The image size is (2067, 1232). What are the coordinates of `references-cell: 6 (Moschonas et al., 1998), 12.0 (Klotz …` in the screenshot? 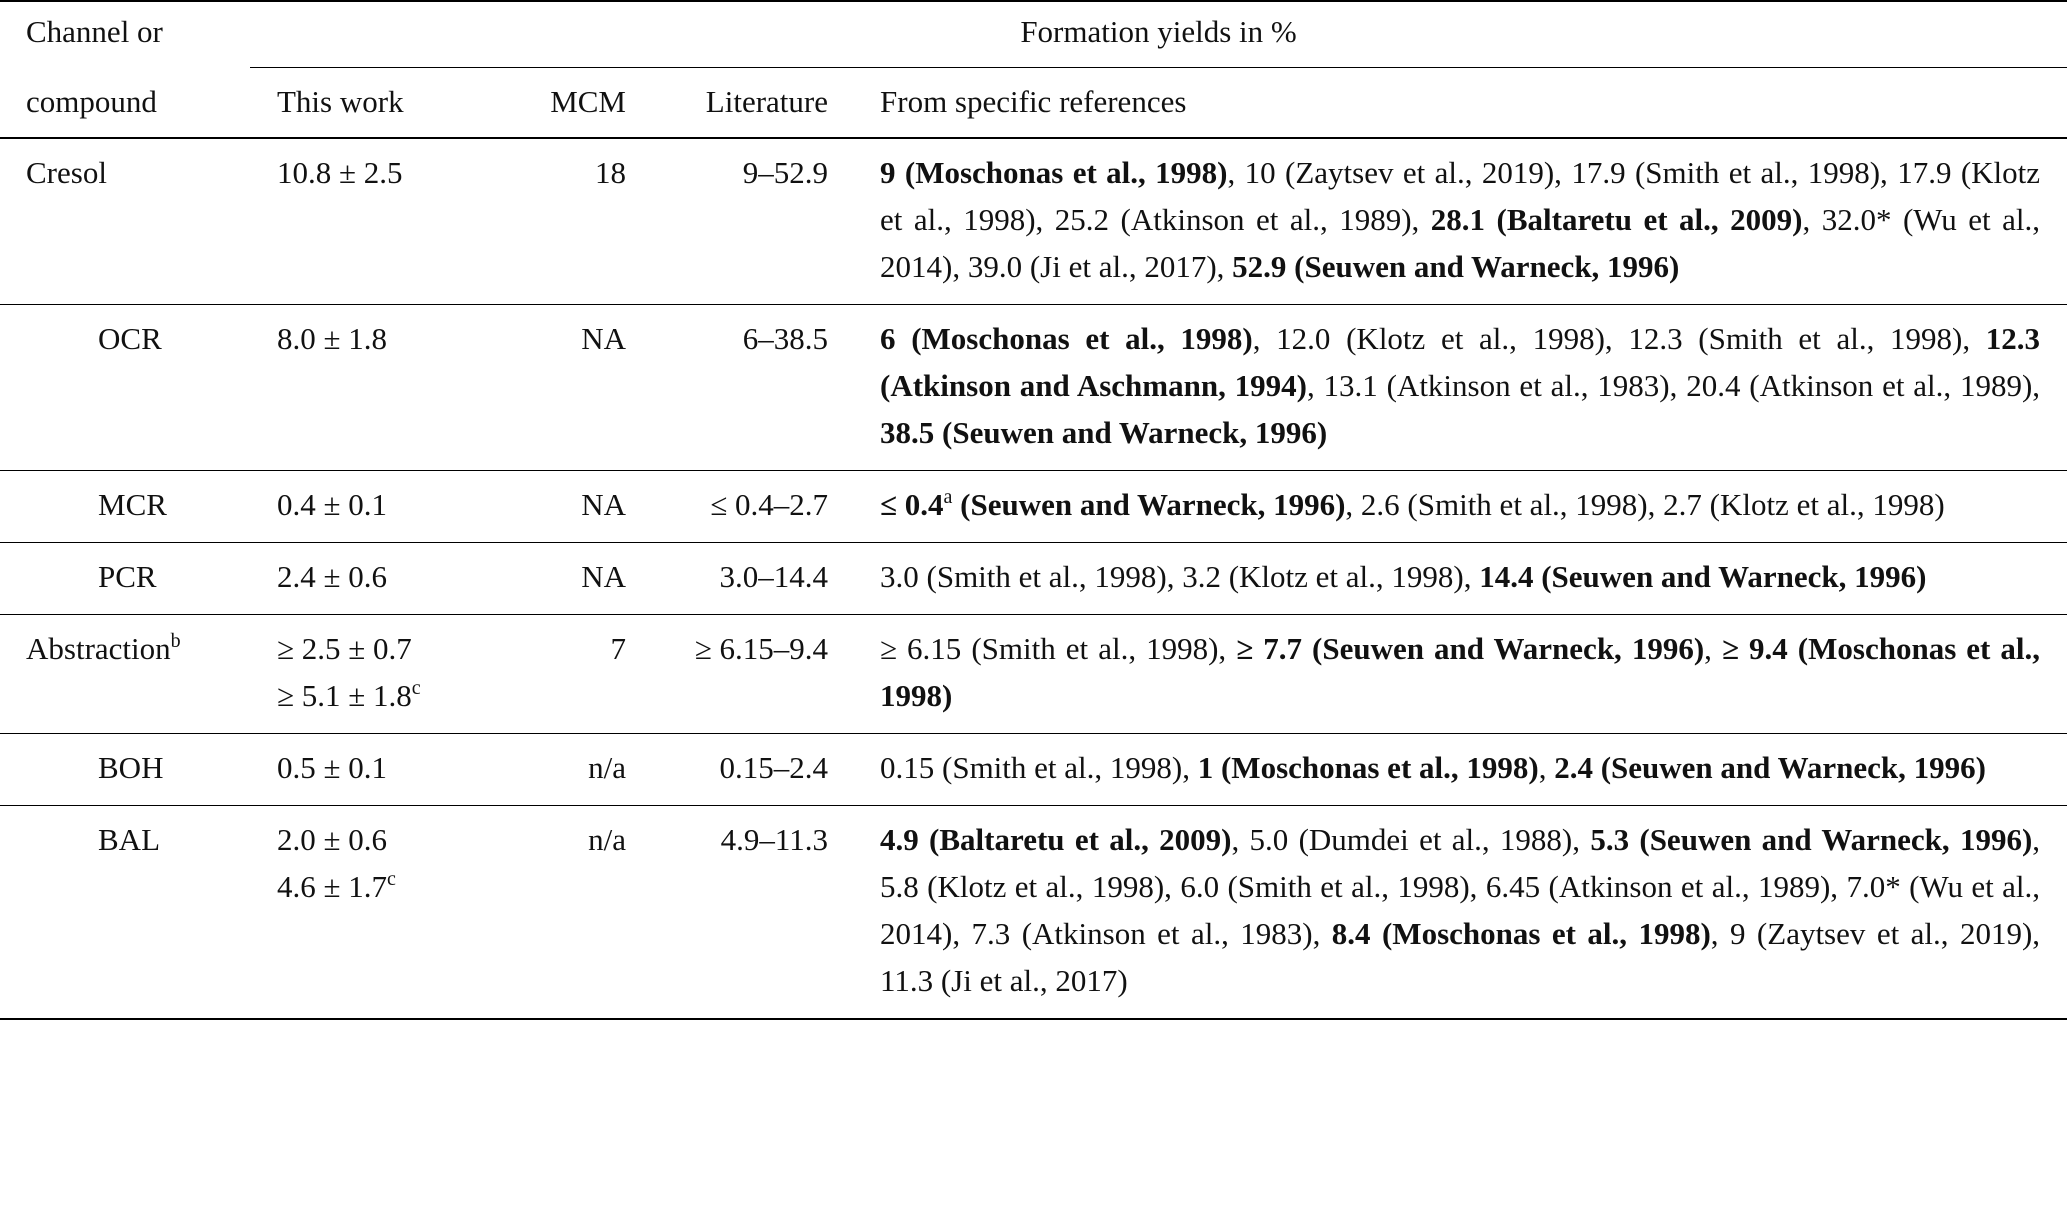 It's located at (1454, 387).